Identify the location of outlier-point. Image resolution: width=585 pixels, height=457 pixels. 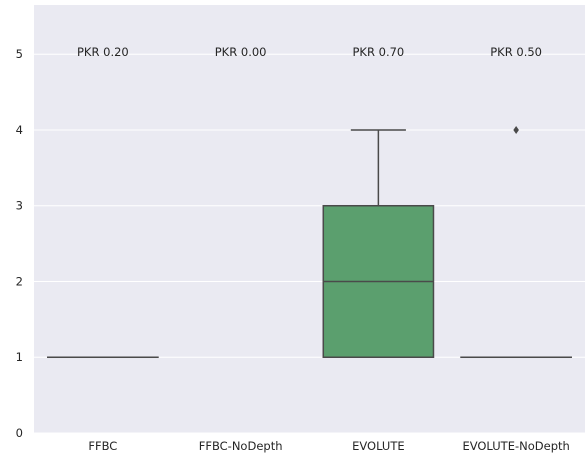
(516, 129).